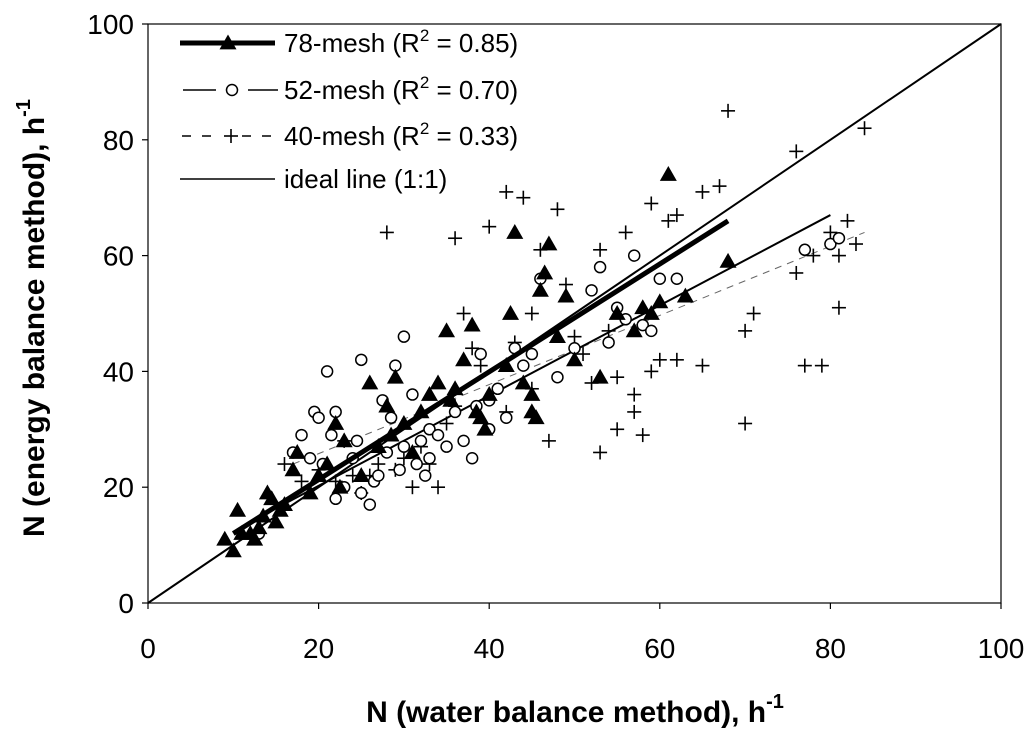 Image resolution: width=1026 pixels, height=732 pixels. Describe the element at coordinates (401, 89) in the screenshot. I see `legend-label: 52-mesh (R2 = 0.70)` at that location.